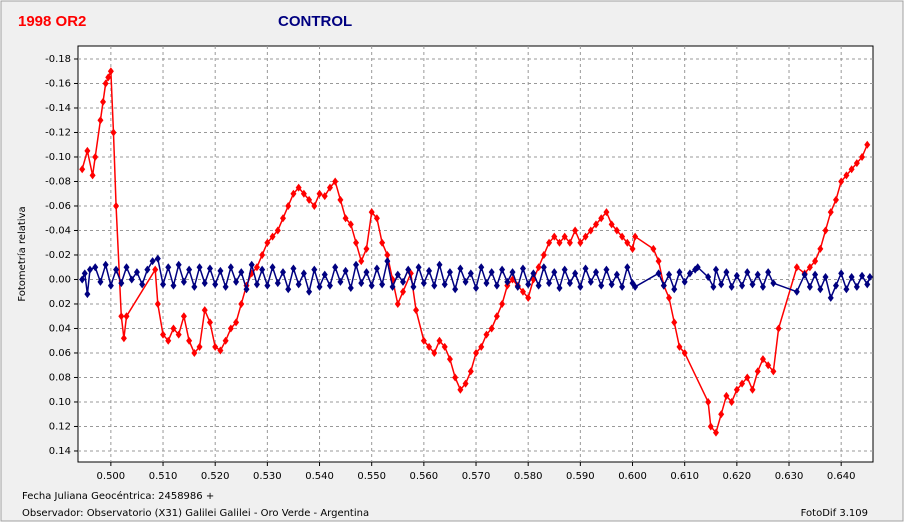 This screenshot has height=524, width=906. I want to click on x-tick-label: 0.560, so click(424, 476).